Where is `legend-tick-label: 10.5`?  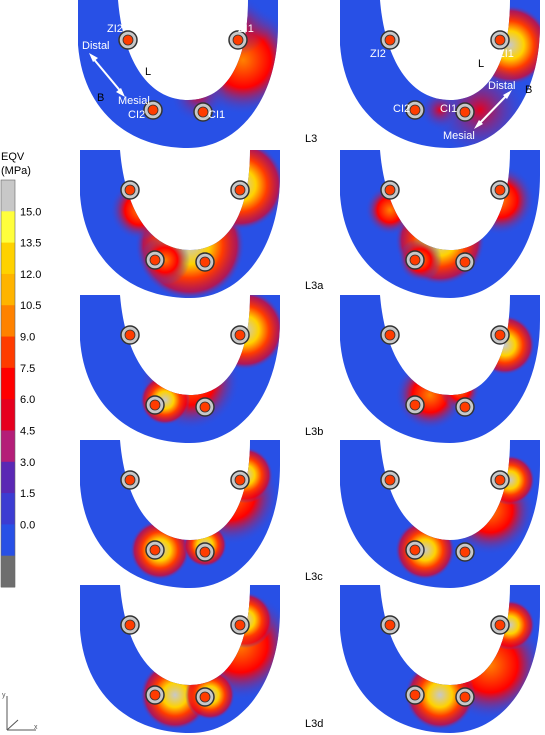
legend-tick-label: 10.5 is located at coordinates (30, 306).